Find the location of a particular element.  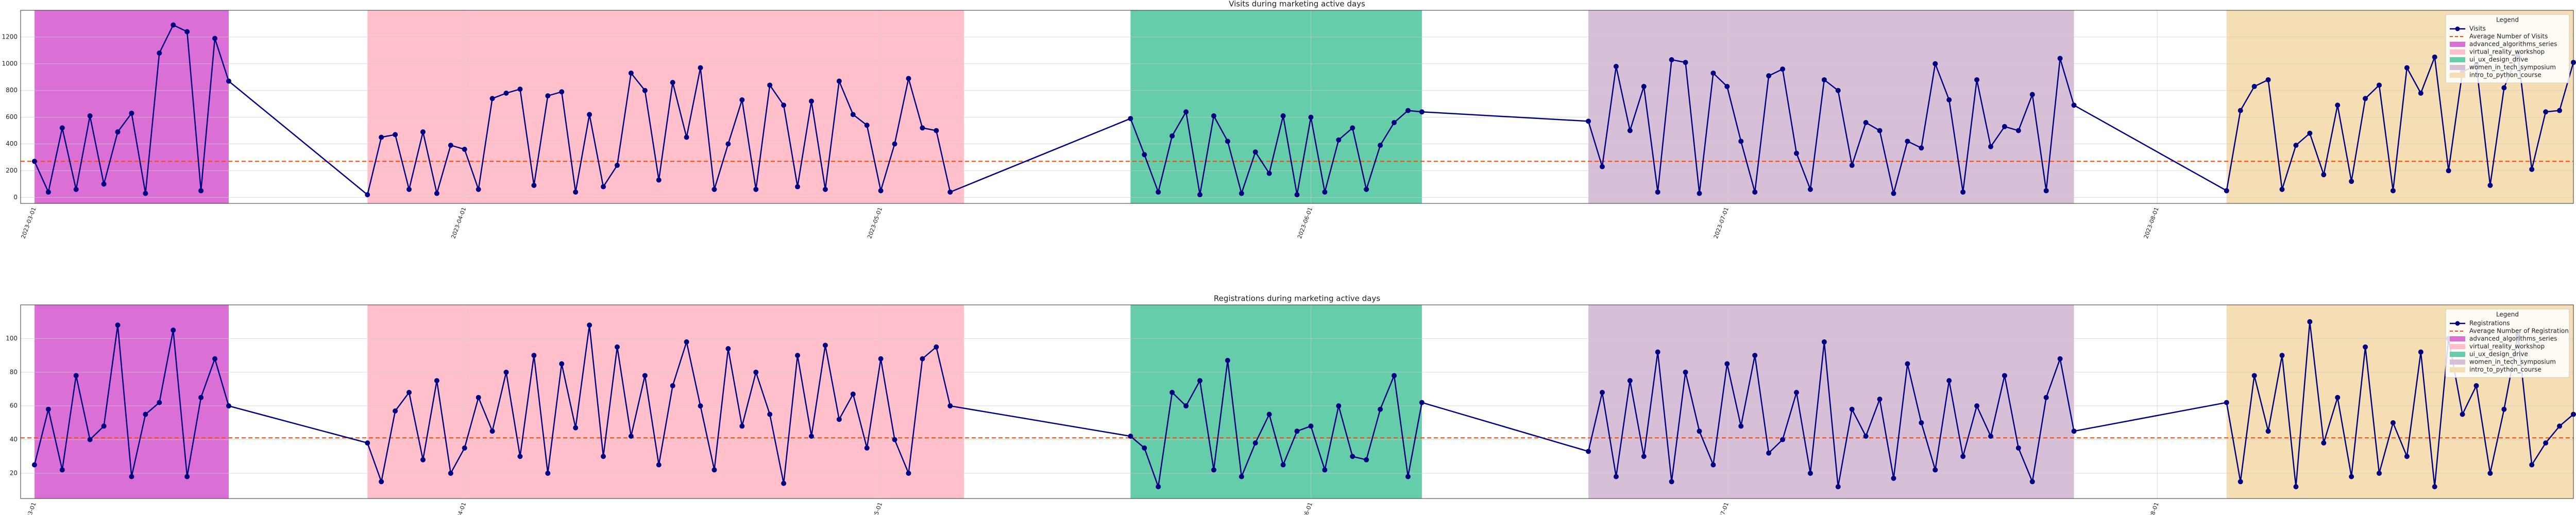

legend-label: virtual_reality_workshop is located at coordinates (2507, 52).